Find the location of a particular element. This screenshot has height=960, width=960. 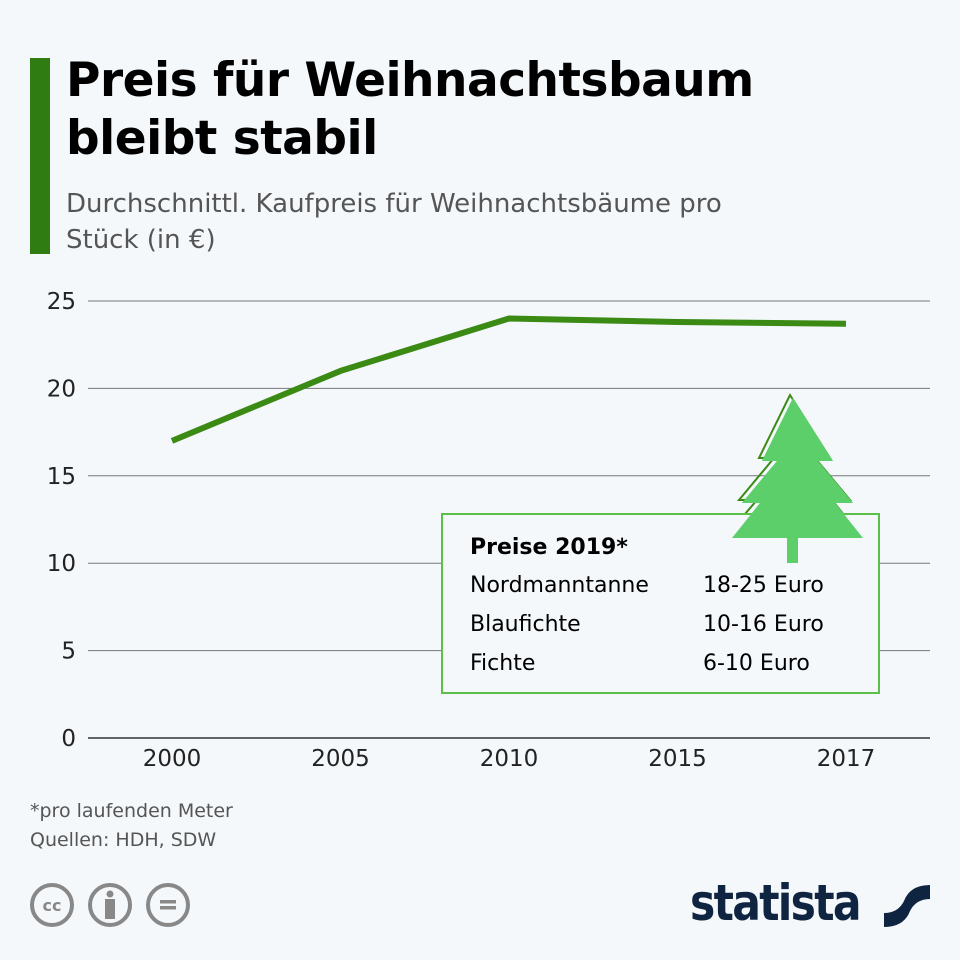

y-tick-label: 5 is located at coordinates (68, 652).